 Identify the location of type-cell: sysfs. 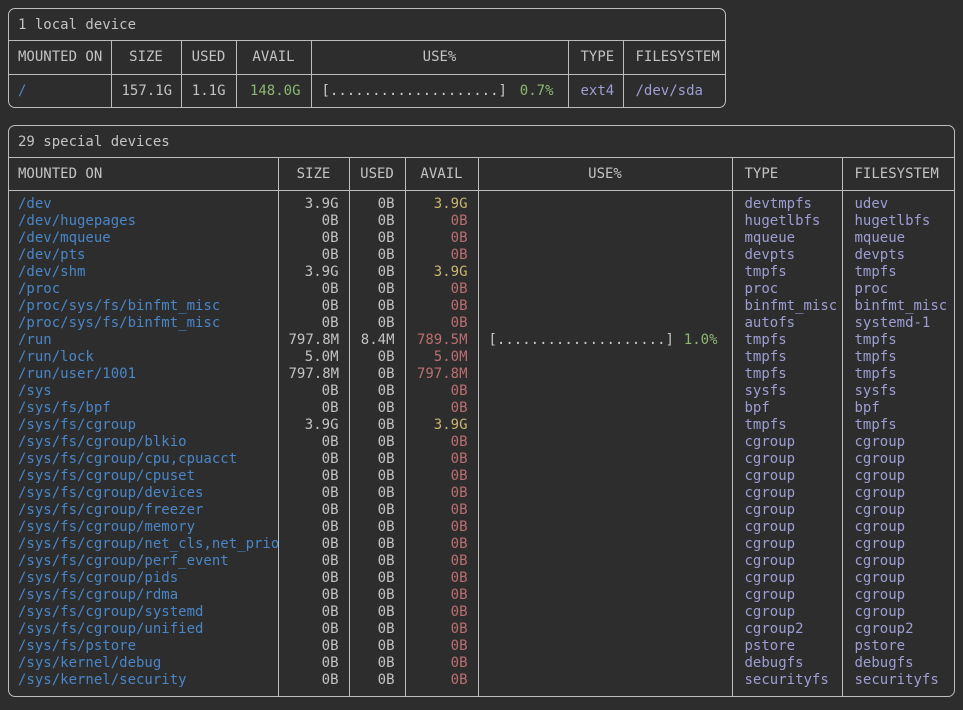
(786, 391).